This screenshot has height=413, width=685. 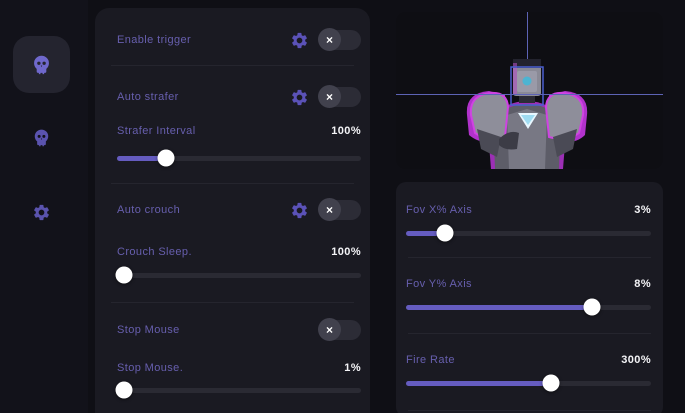 I want to click on robot-model, so click(x=527, y=114).